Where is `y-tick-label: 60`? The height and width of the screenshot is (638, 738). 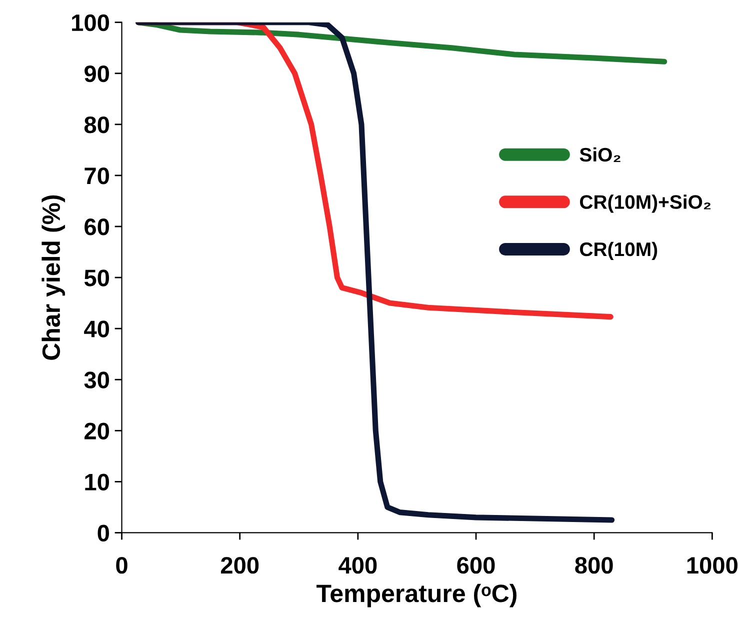 y-tick-label: 60 is located at coordinates (96, 227).